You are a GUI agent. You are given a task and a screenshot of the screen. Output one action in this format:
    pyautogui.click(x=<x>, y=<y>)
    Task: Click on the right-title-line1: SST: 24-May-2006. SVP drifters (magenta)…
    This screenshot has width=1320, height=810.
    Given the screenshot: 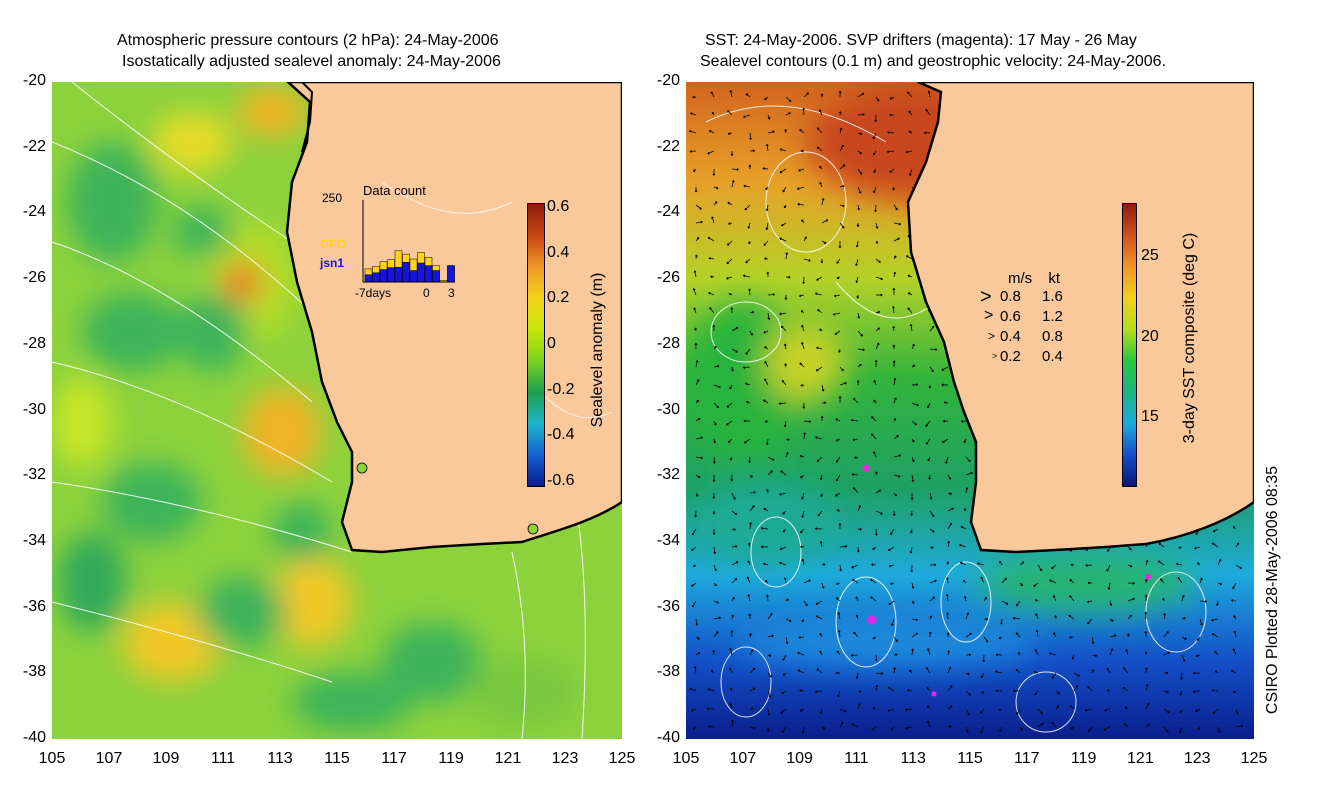 What is the action you would take?
    pyautogui.click(x=921, y=40)
    